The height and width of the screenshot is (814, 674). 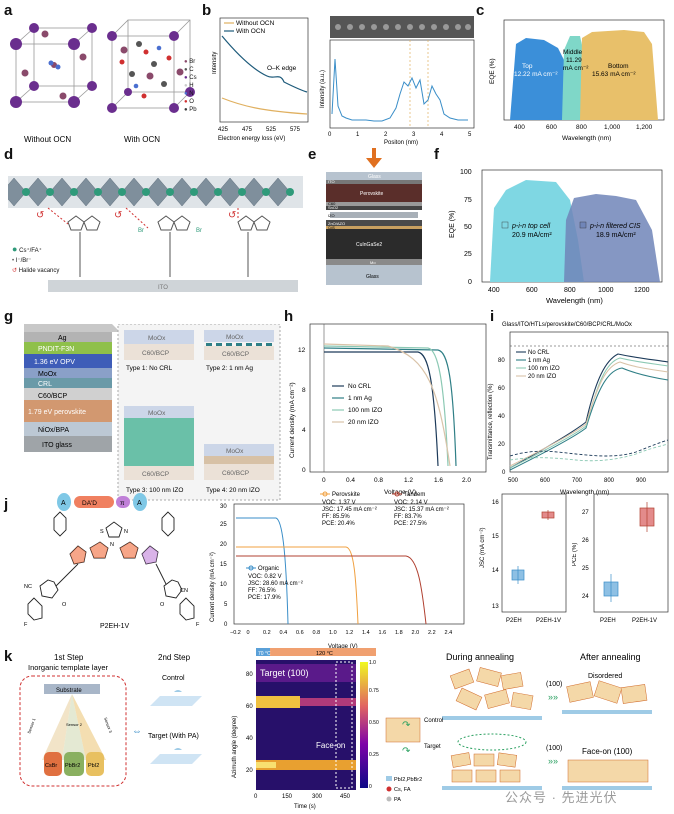 What do you see at coordinates (251, 31) in the screenshot?
I see `b-legend-with: With OCN` at bounding box center [251, 31].